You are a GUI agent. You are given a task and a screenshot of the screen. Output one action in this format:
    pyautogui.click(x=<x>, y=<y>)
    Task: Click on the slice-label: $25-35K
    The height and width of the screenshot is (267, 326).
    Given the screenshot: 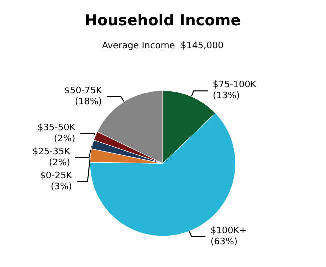 What is the action you would take?
    pyautogui.click(x=52, y=152)
    